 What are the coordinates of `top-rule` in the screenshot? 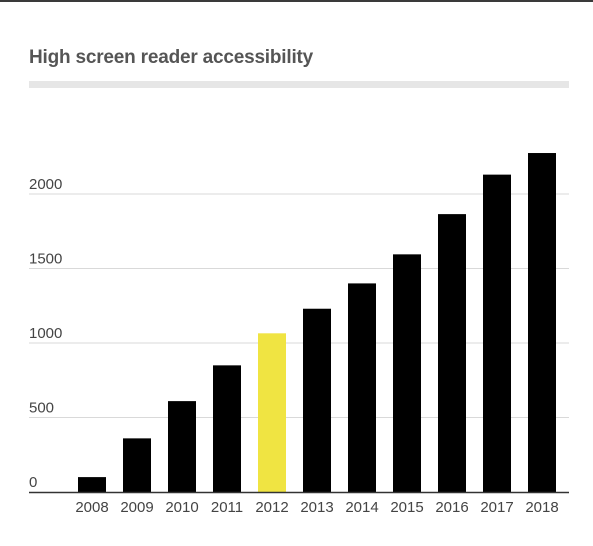 It's located at (296, 1).